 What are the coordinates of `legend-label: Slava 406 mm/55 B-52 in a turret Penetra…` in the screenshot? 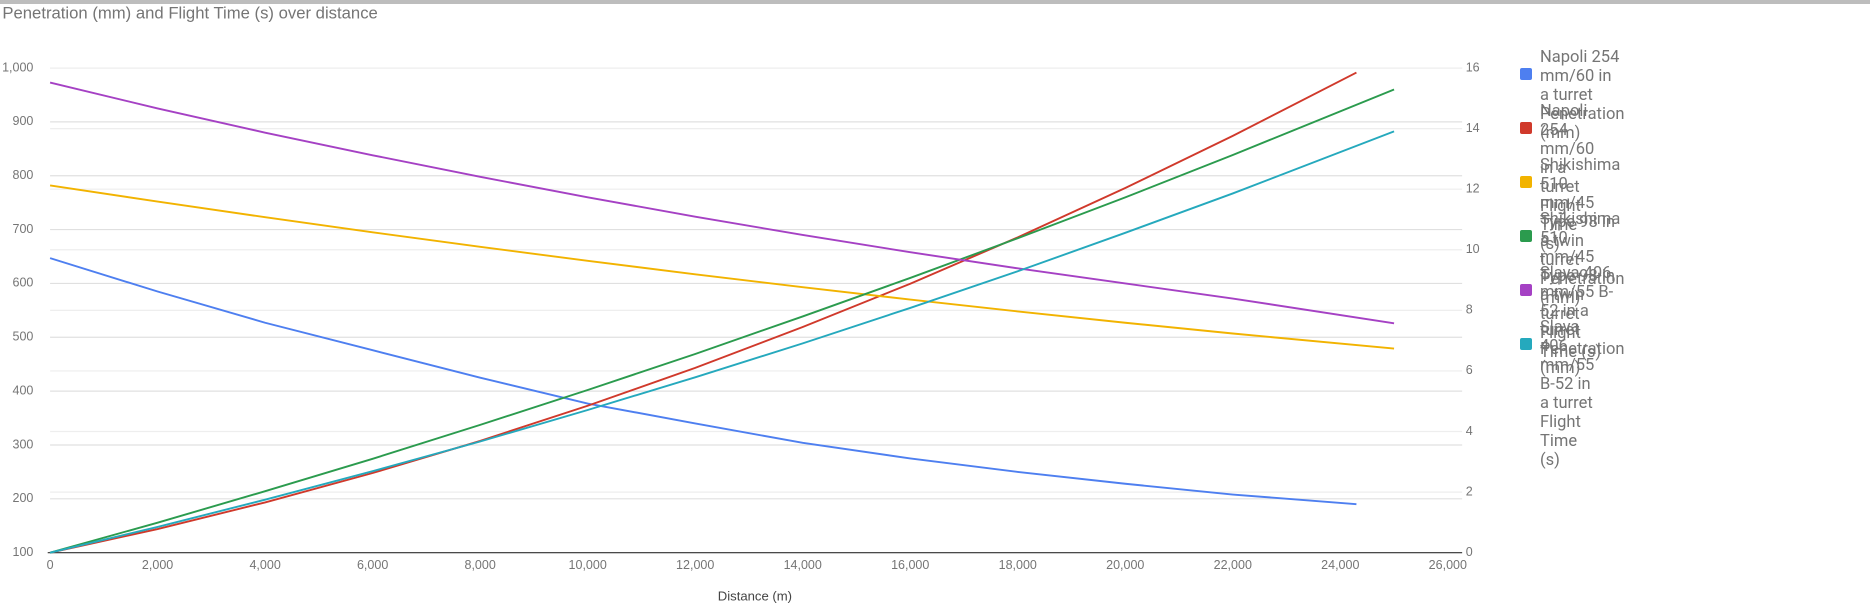 It's located at (1582, 321).